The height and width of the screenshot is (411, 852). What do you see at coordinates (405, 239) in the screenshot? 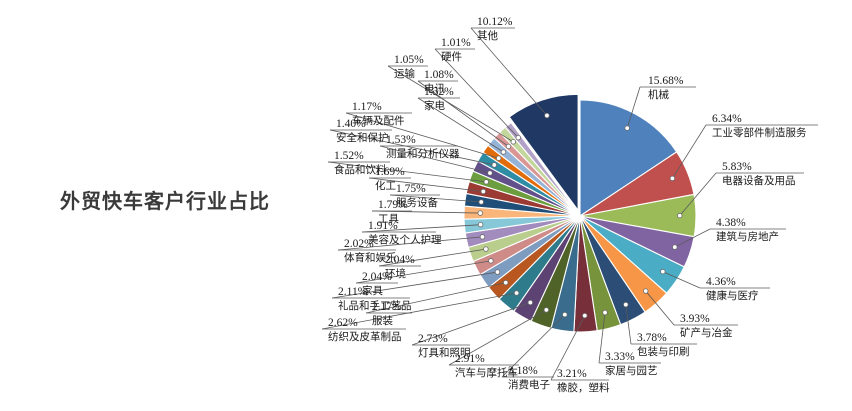
I see `slice-category-label: 美容及个人护理` at bounding box center [405, 239].